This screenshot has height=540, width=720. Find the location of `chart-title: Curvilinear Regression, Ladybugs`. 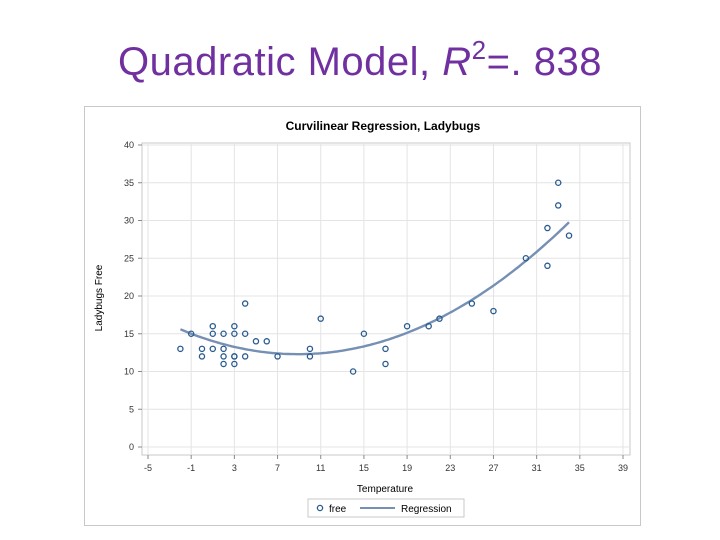

chart-title: Curvilinear Regression, Ladybugs is located at coordinates (383, 126).